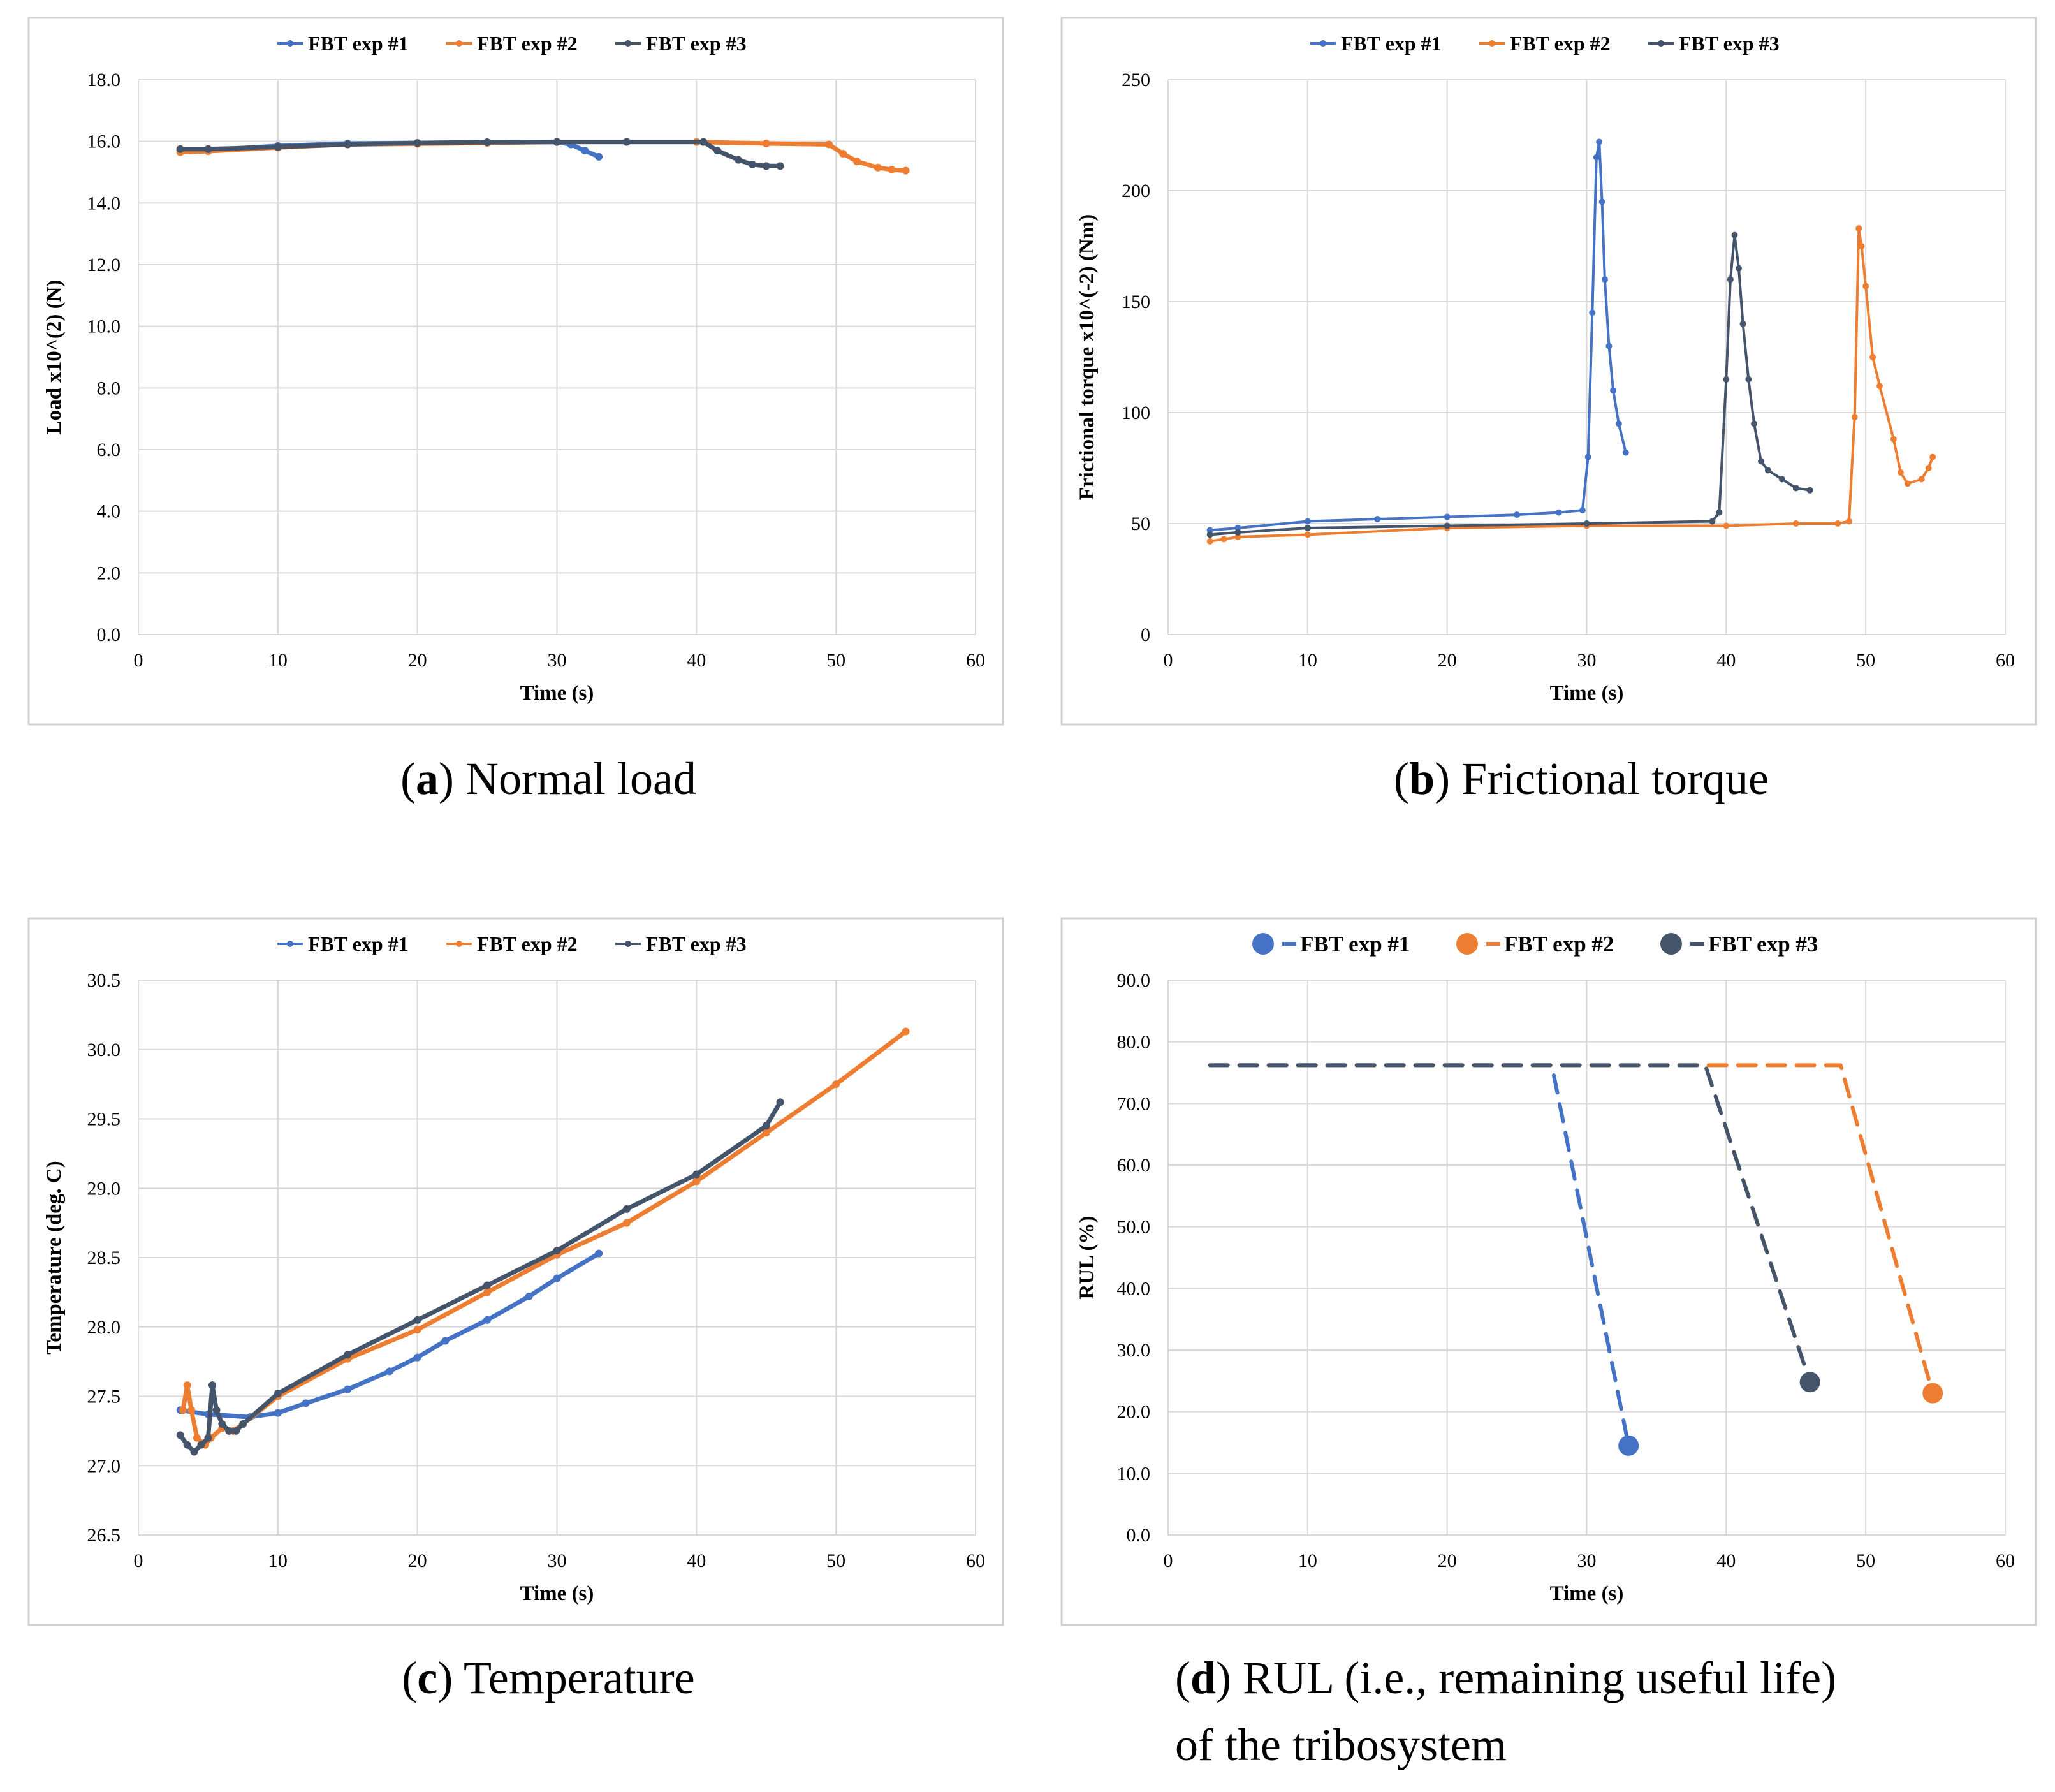 Image resolution: width=2055 pixels, height=1792 pixels. What do you see at coordinates (1422, 779) in the screenshot?
I see `caption-b-letter: b` at bounding box center [1422, 779].